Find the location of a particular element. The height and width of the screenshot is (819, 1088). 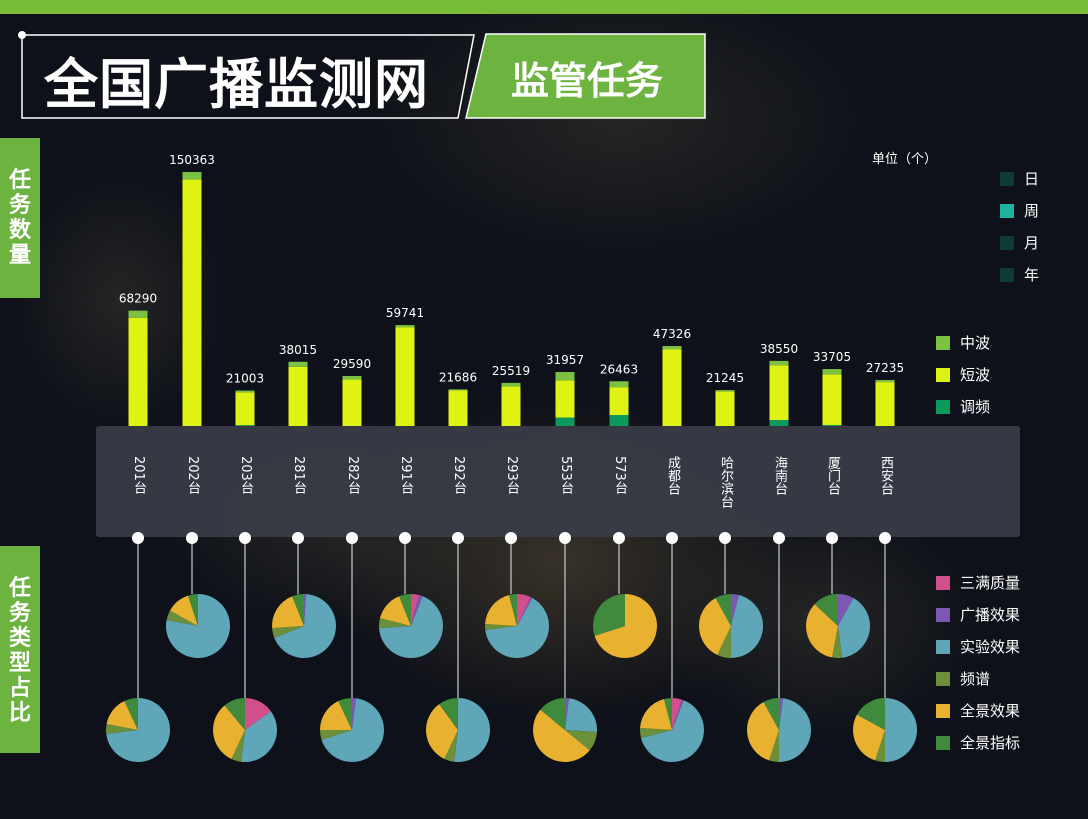

bar-value-label: 21003 is located at coordinates (245, 379).